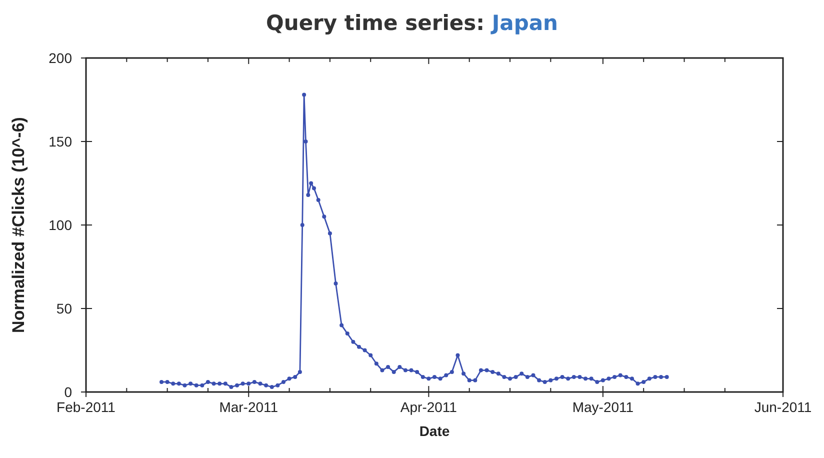  I want to click on x-tick-label: Mar-2011, so click(248, 407).